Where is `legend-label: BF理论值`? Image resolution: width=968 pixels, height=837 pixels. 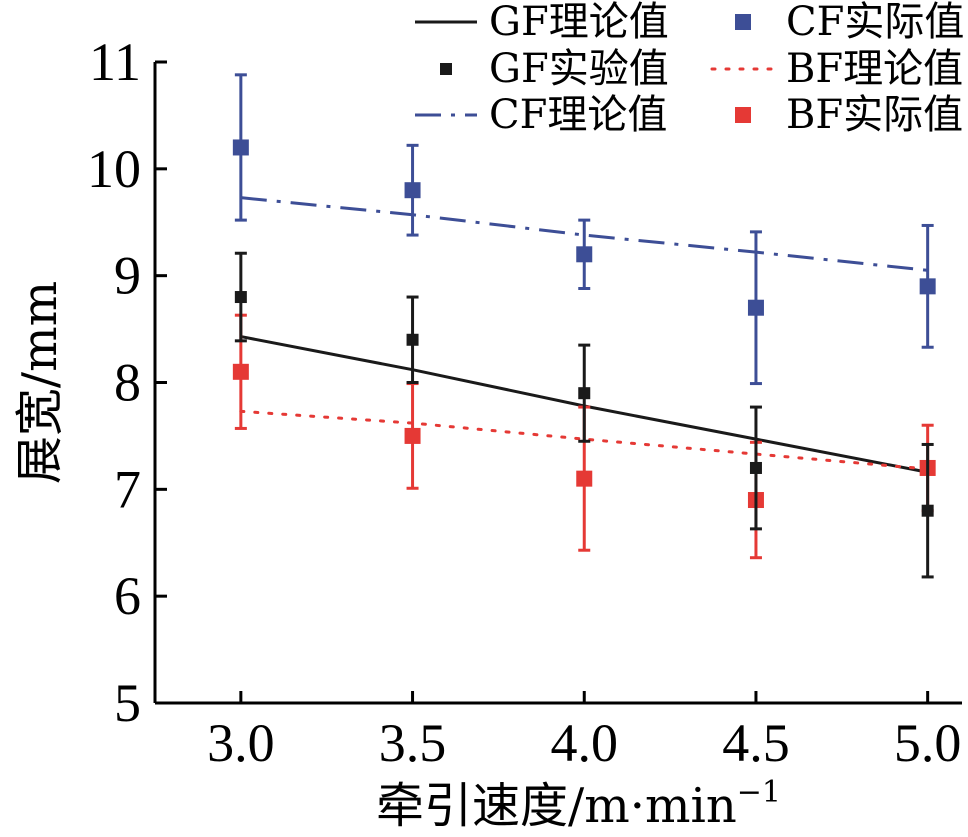 legend-label: BF理论值 is located at coordinates (874, 69).